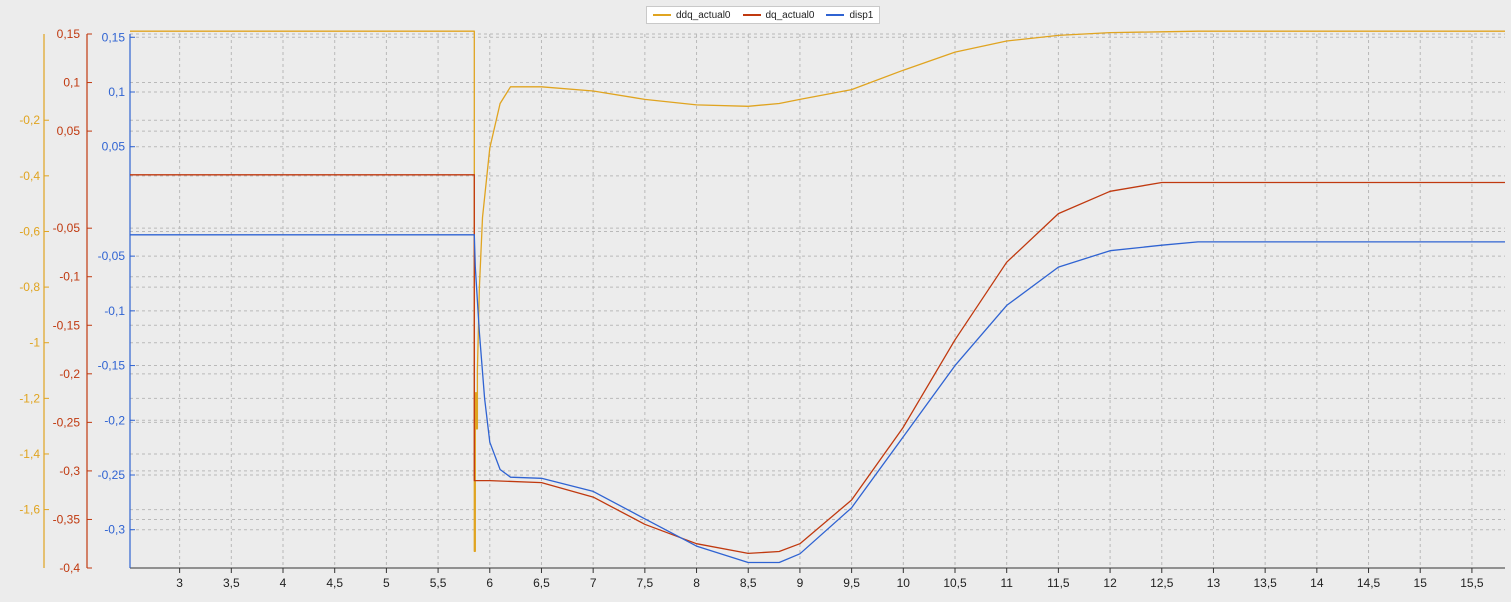  What do you see at coordinates (69, 374) in the screenshot?
I see `y-tick-label-1: -0,2` at bounding box center [69, 374].